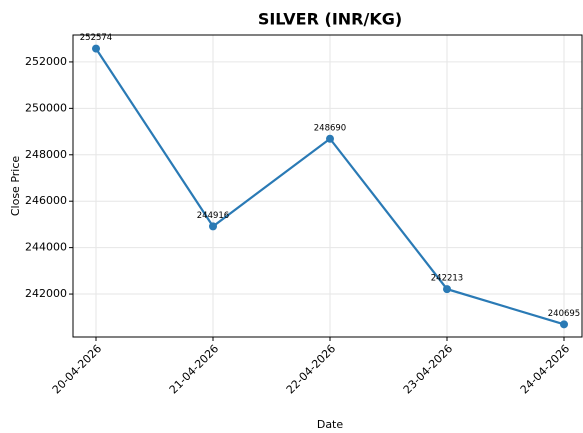  I want to click on y-tick-label: 252000, so click(46, 61).